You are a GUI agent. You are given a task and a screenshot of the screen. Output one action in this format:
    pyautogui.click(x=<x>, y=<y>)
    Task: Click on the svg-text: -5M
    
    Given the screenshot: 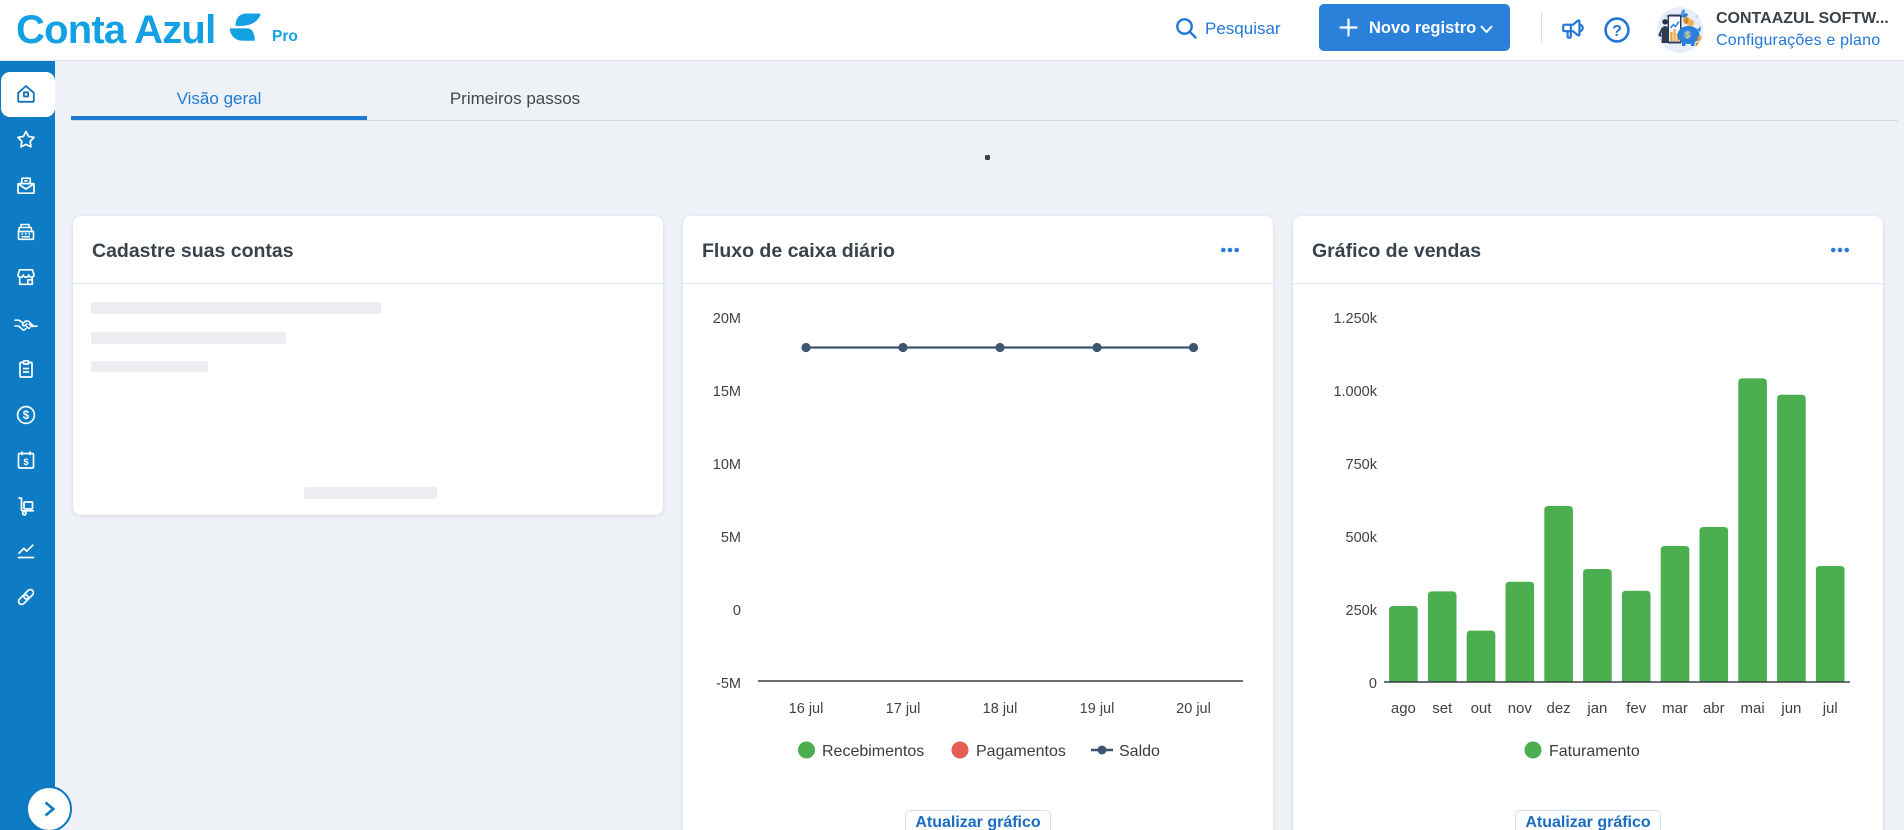 What is the action you would take?
    pyautogui.click(x=728, y=684)
    